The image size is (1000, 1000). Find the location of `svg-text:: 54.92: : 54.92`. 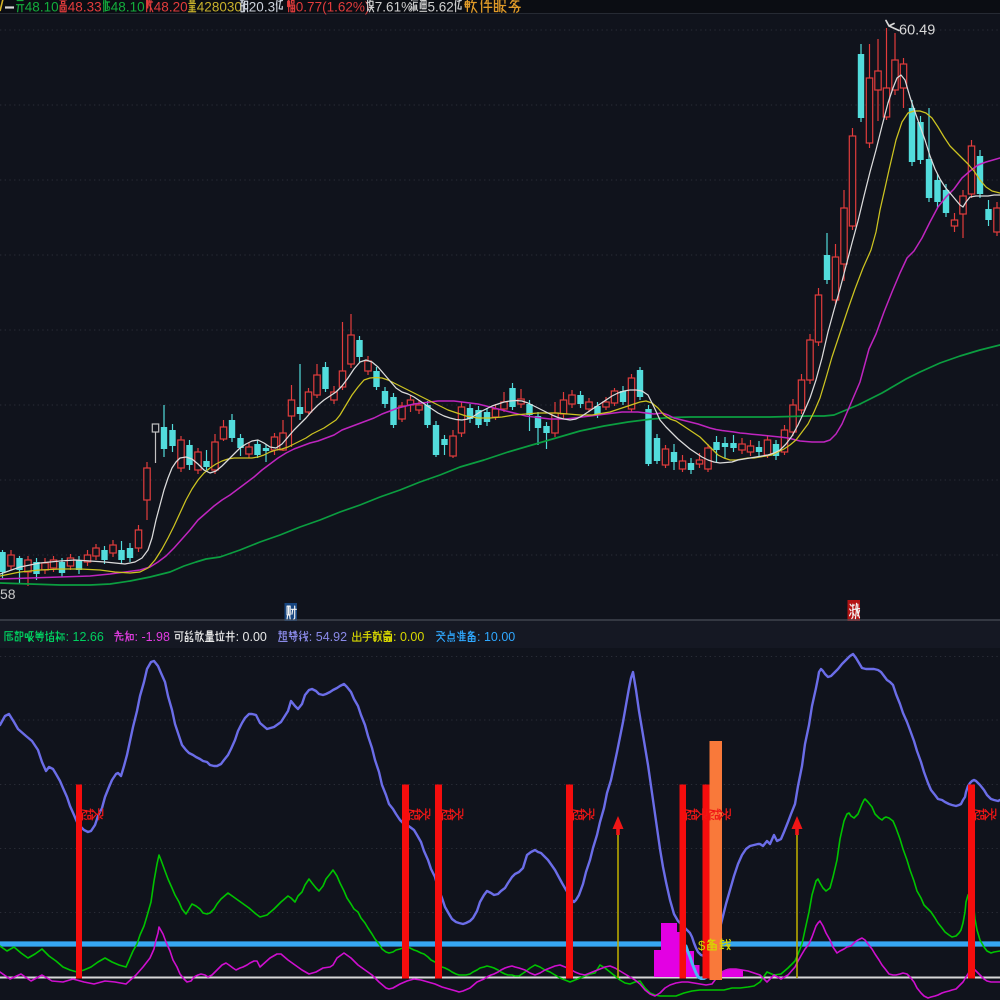

svg-text:: 54.92: : 54.92 is located at coordinates (328, 637).